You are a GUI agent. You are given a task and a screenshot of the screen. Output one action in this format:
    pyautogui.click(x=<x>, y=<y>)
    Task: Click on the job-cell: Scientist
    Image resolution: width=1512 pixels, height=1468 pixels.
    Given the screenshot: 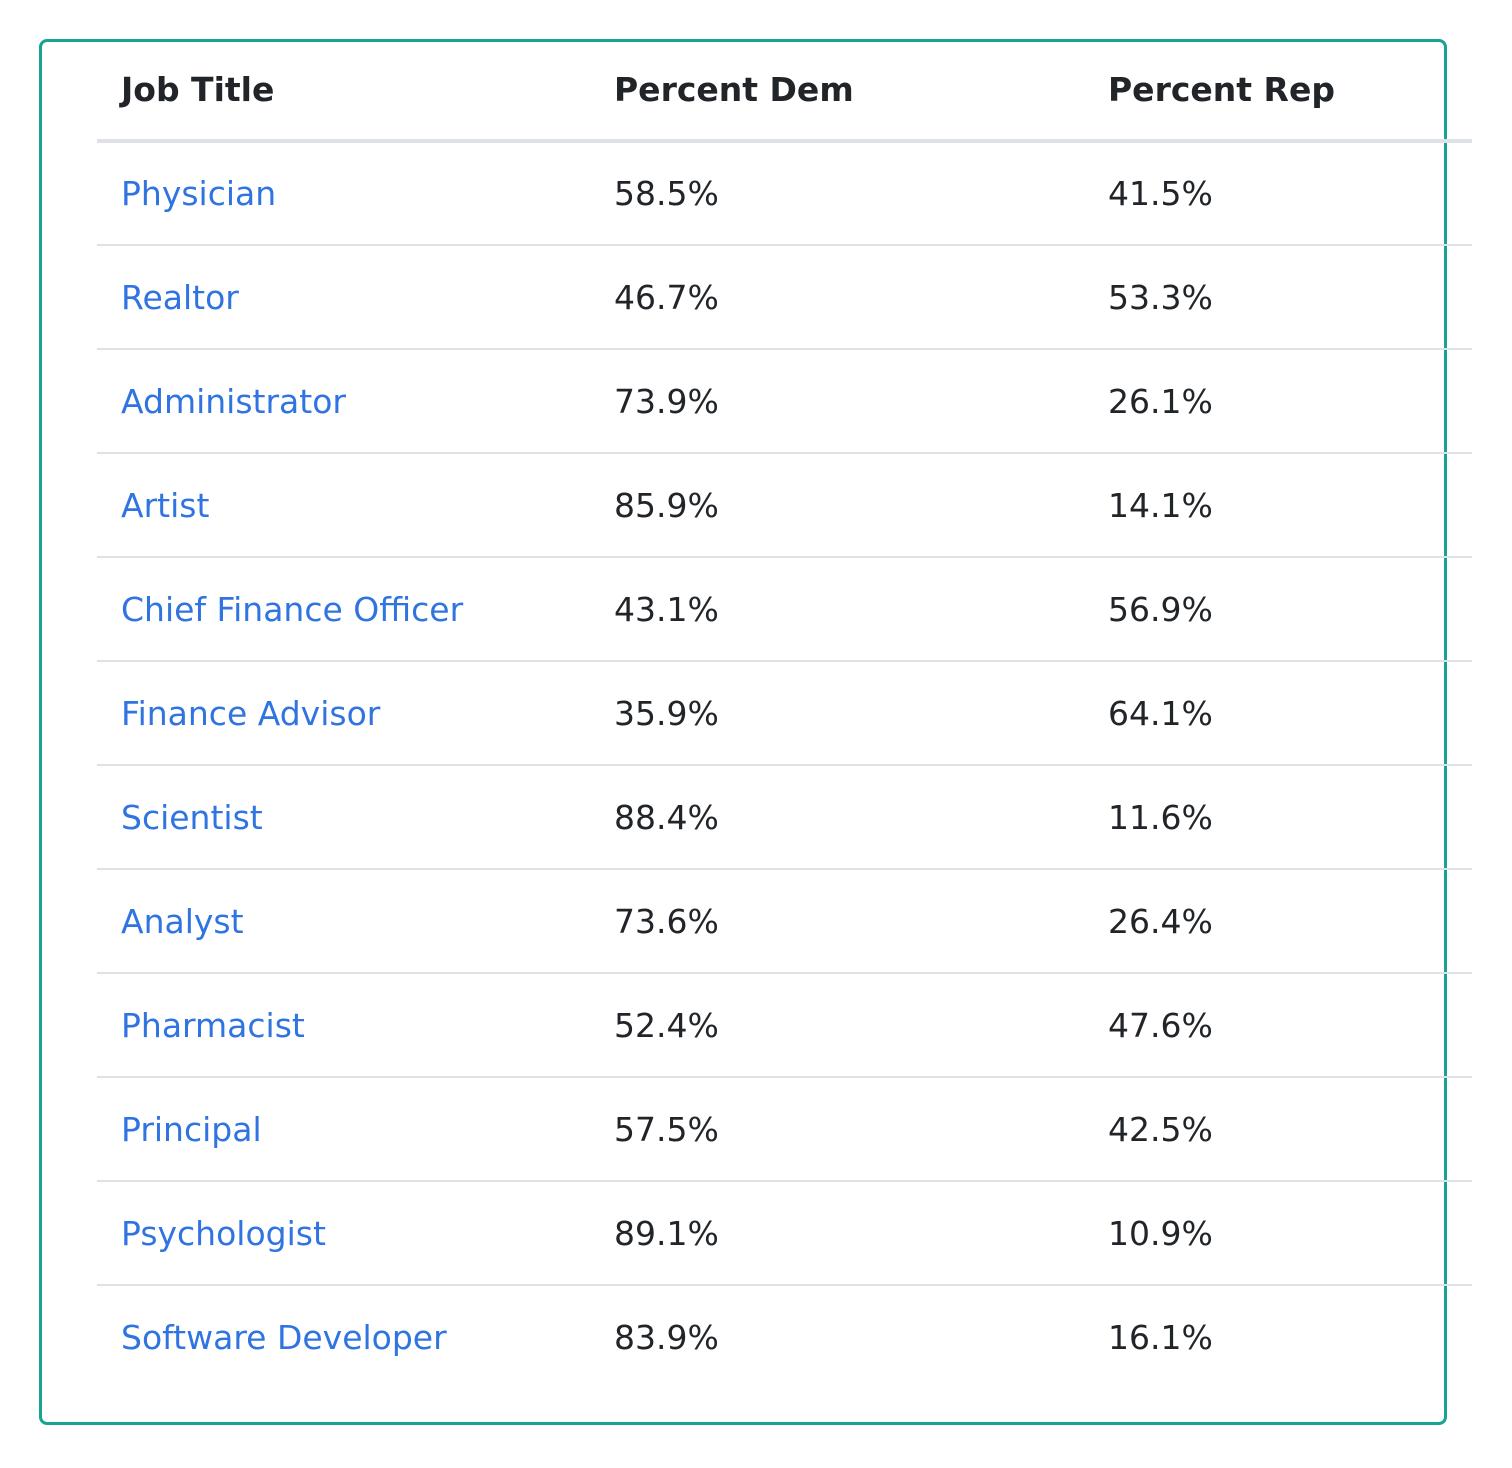 What is the action you would take?
    pyautogui.click(x=343, y=817)
    